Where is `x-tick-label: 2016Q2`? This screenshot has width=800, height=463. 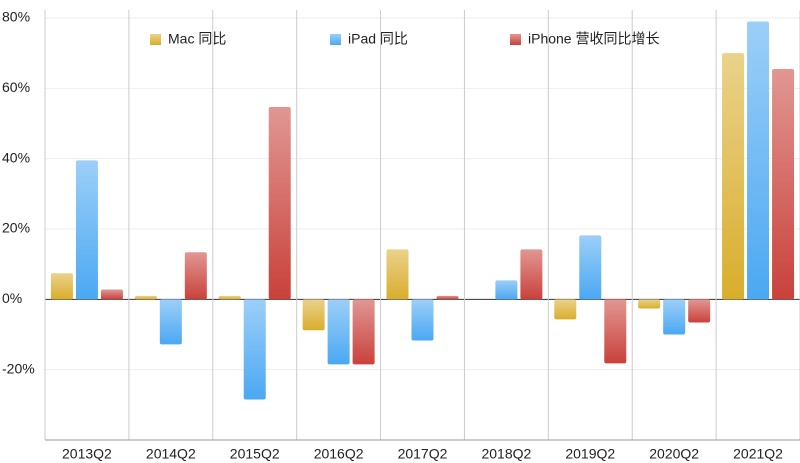
x-tick-label: 2016Q2 is located at coordinates (339, 454).